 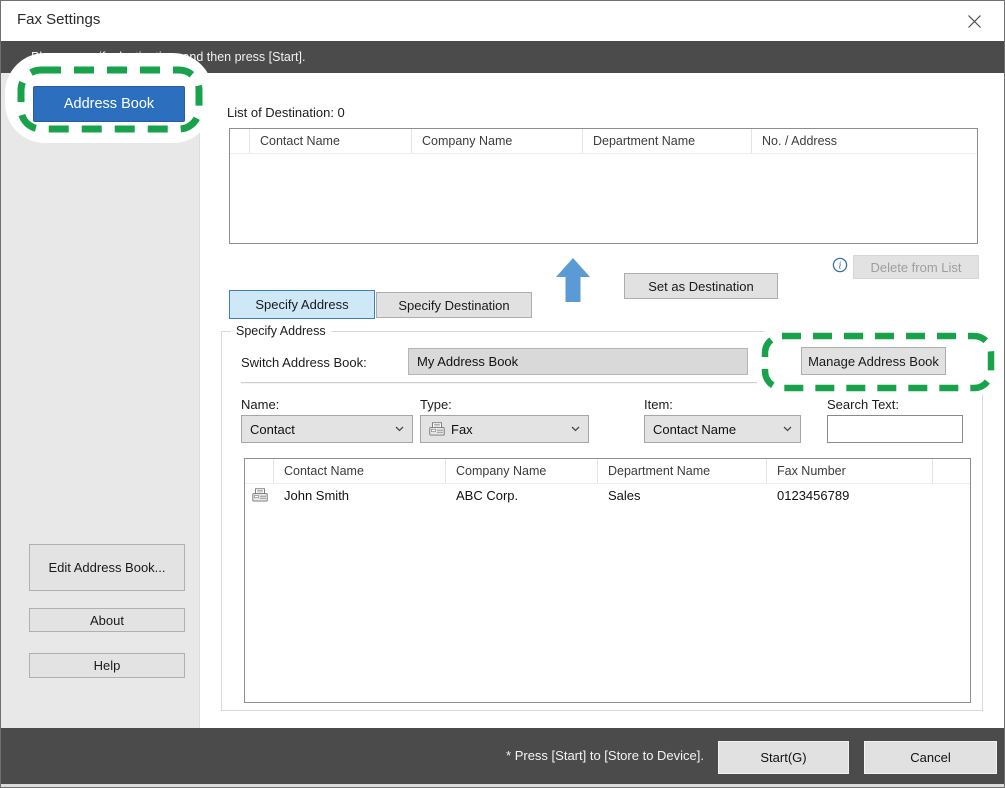 What do you see at coordinates (573, 280) in the screenshot?
I see `move-up-arrow-icon` at bounding box center [573, 280].